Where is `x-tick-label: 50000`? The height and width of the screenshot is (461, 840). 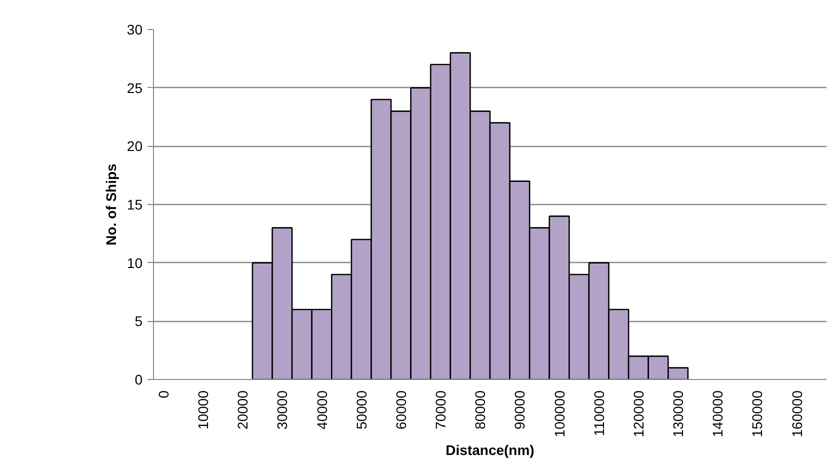 x-tick-label: 50000 is located at coordinates (361, 410).